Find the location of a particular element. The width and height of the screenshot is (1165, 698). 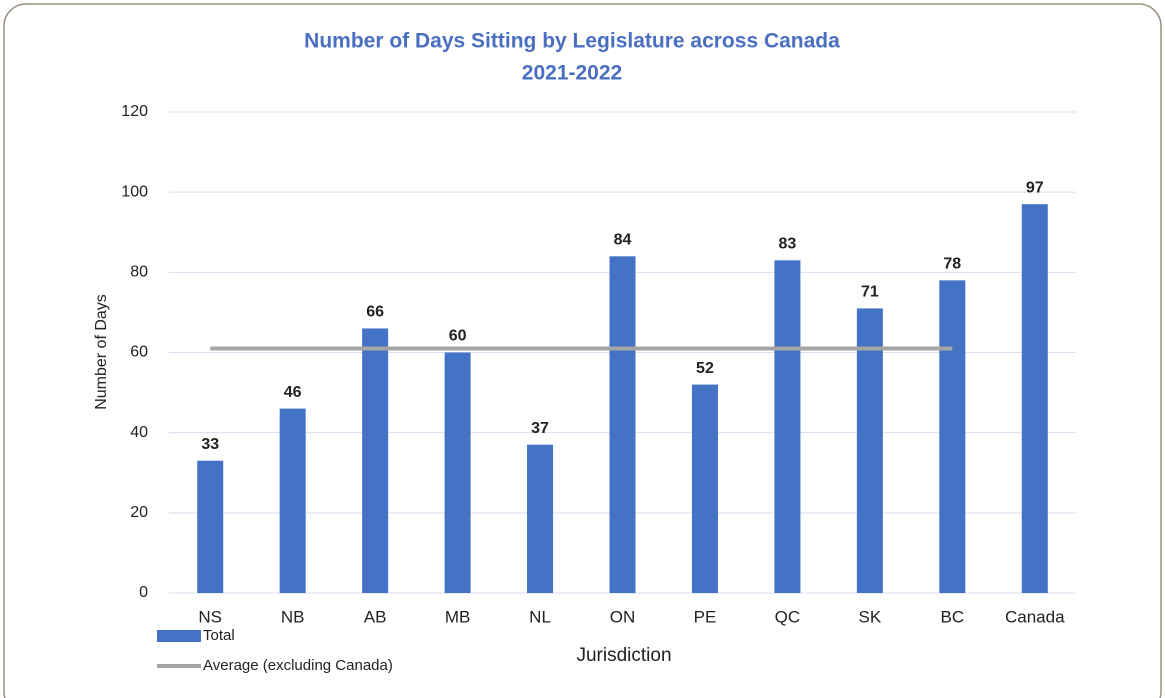

data-label: 60 is located at coordinates (458, 336).